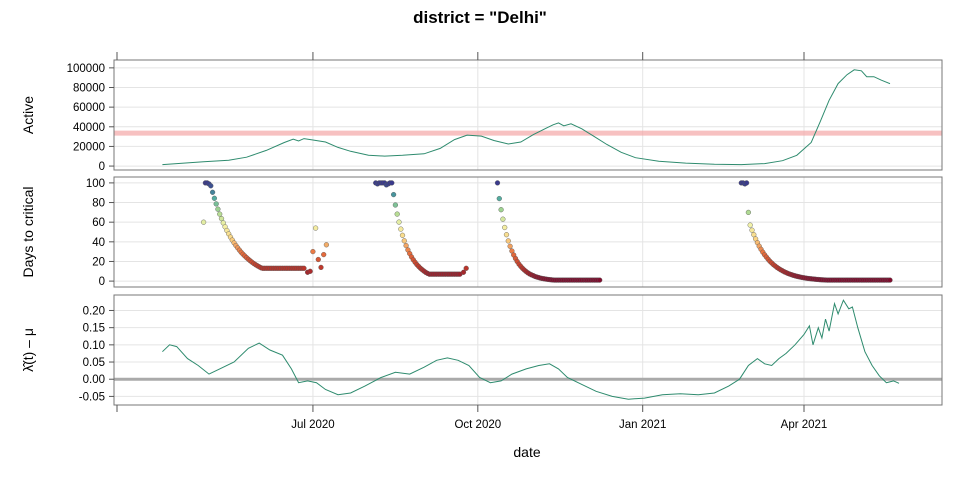 This screenshot has width=960, height=480. What do you see at coordinates (460, 56) in the screenshot?
I see `top-axis-ticks` at bounding box center [460, 56].